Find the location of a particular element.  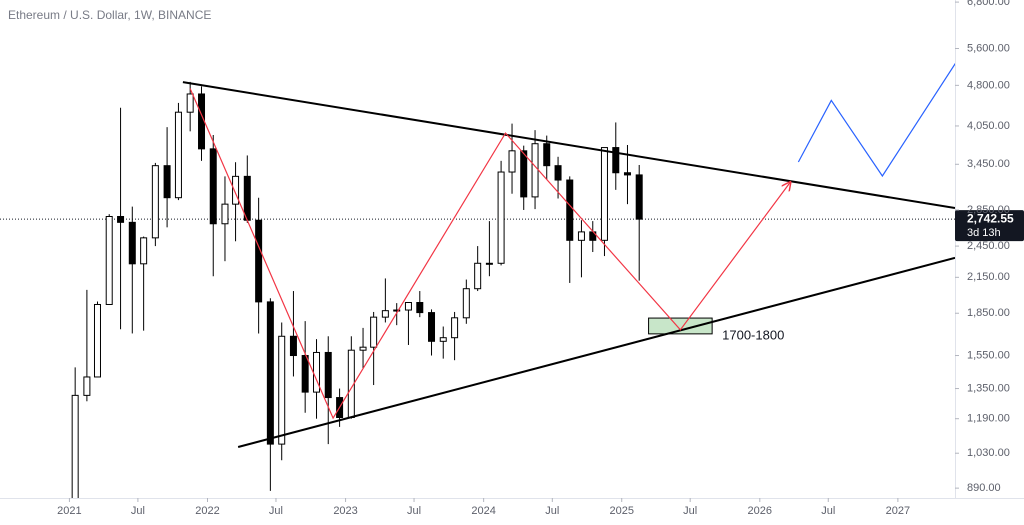

y-tick-label: 2,450.00 is located at coordinates (988, 246).